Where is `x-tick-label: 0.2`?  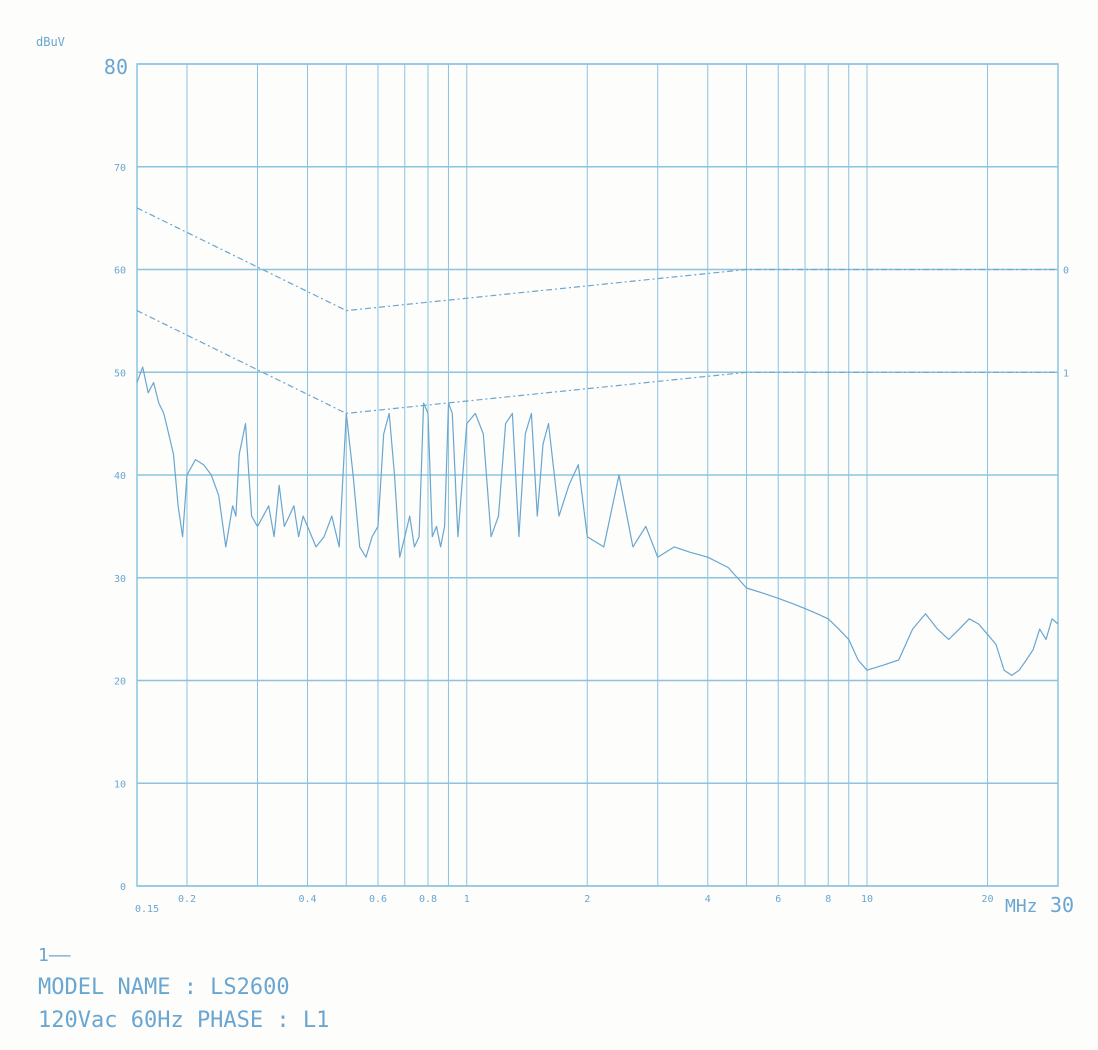 x-tick-label: 0.2 is located at coordinates (187, 899).